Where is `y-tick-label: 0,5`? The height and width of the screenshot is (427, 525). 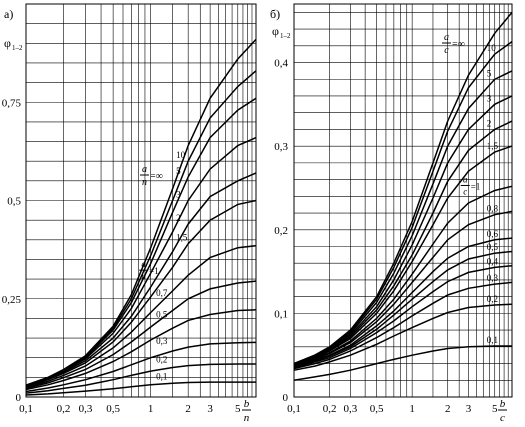 y-tick-label: 0,5 is located at coordinates (14, 202).